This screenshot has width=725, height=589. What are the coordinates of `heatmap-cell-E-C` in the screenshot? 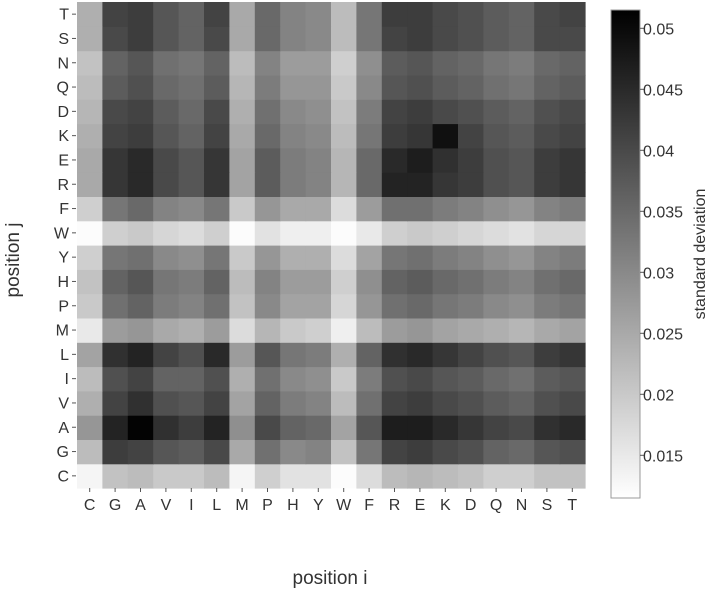 It's located at (90, 160).